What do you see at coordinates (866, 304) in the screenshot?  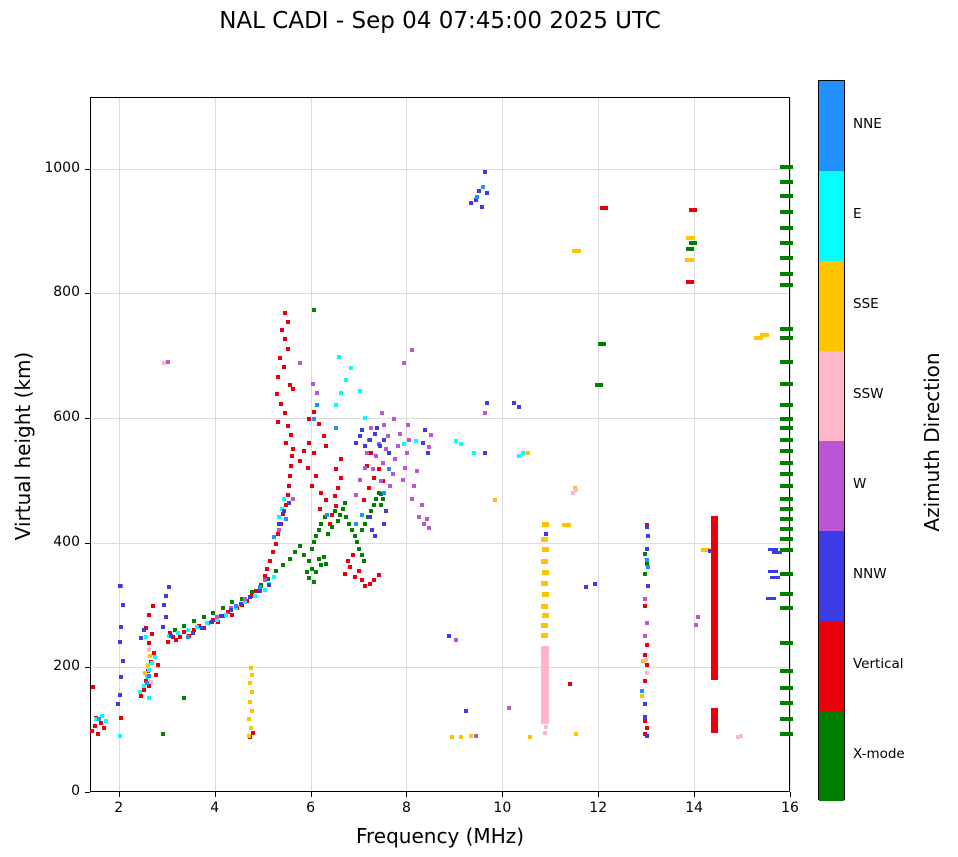 I see `colorbar-label: SSE` at bounding box center [866, 304].